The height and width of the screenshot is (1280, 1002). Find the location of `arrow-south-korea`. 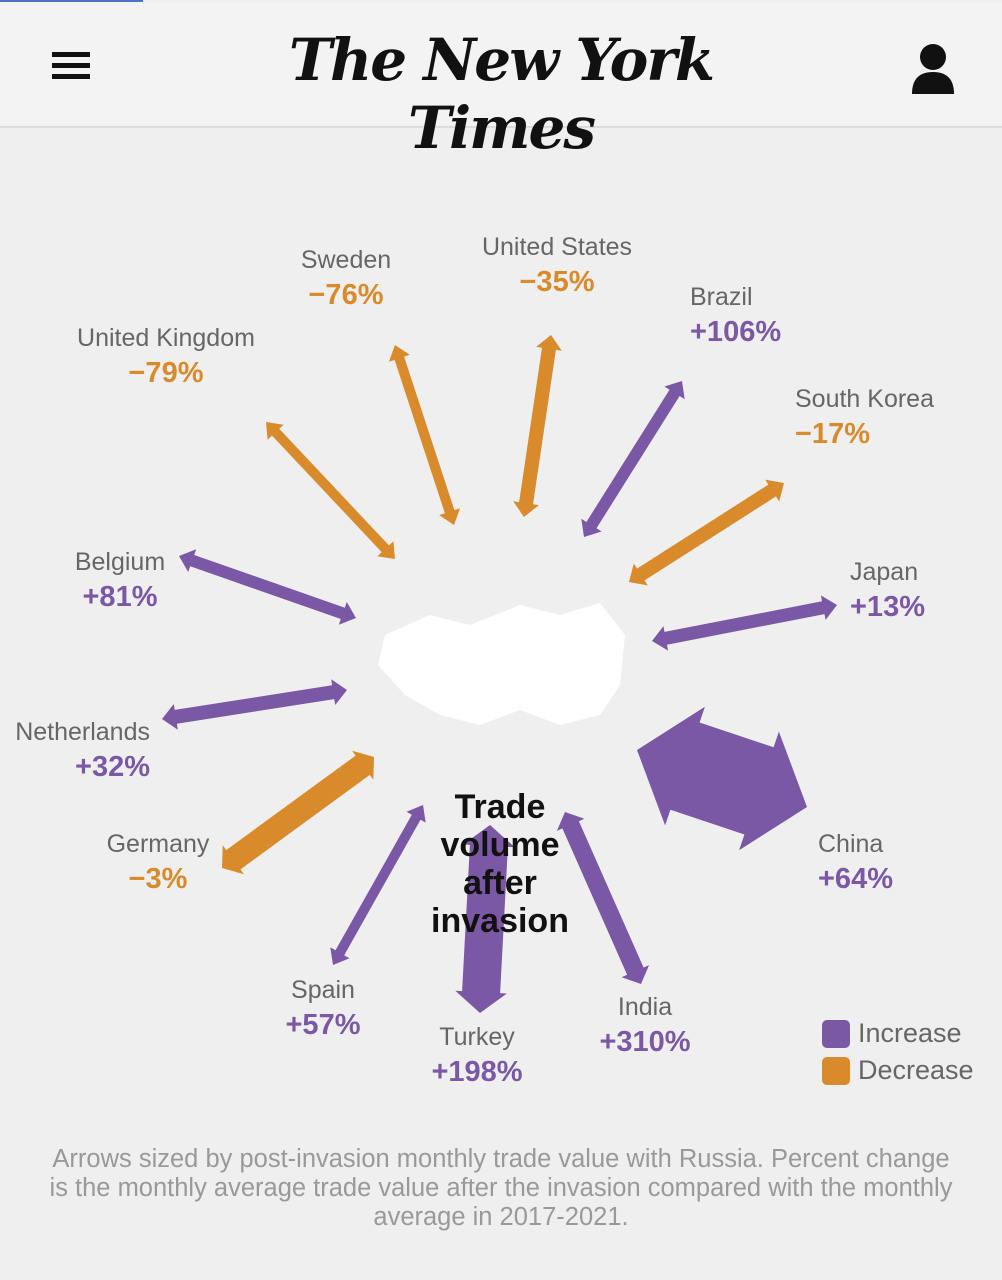

arrow-south-korea is located at coordinates (706, 532).